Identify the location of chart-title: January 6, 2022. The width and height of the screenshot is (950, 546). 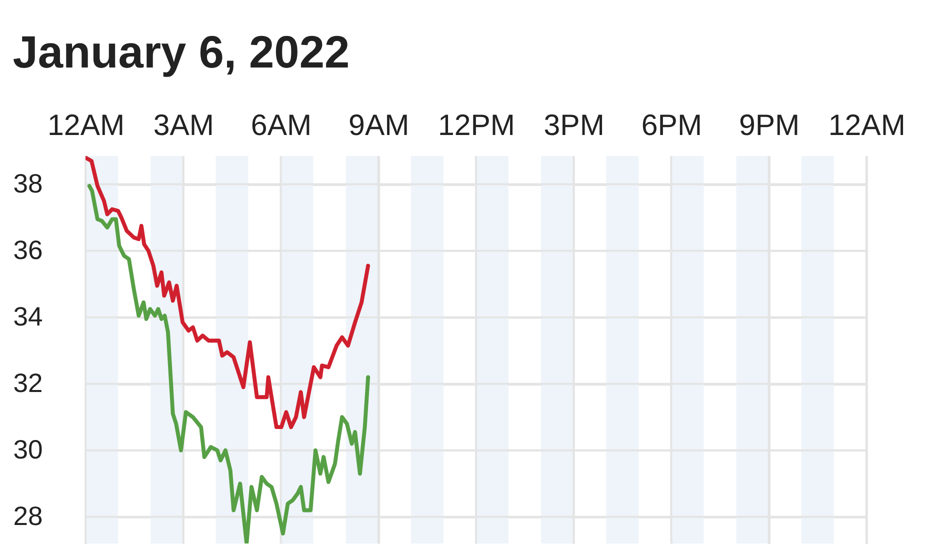
(181, 52).